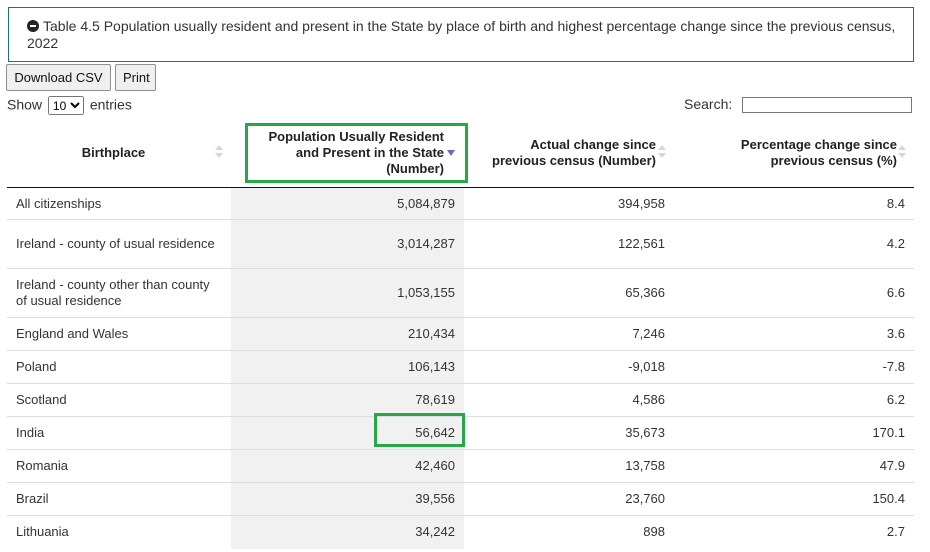 The width and height of the screenshot is (930, 552). I want to click on cell-percentage-change: 3.6, so click(794, 334).